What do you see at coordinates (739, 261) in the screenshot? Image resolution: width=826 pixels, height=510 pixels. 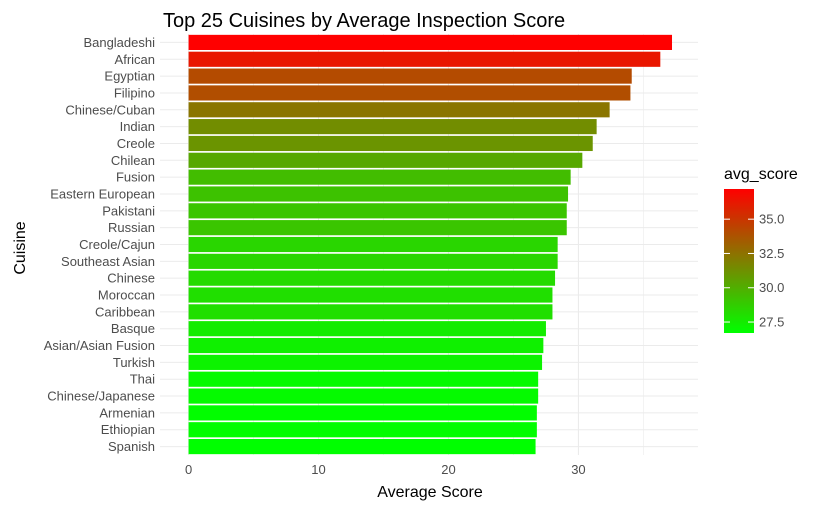 I see `legend-colorbar` at bounding box center [739, 261].